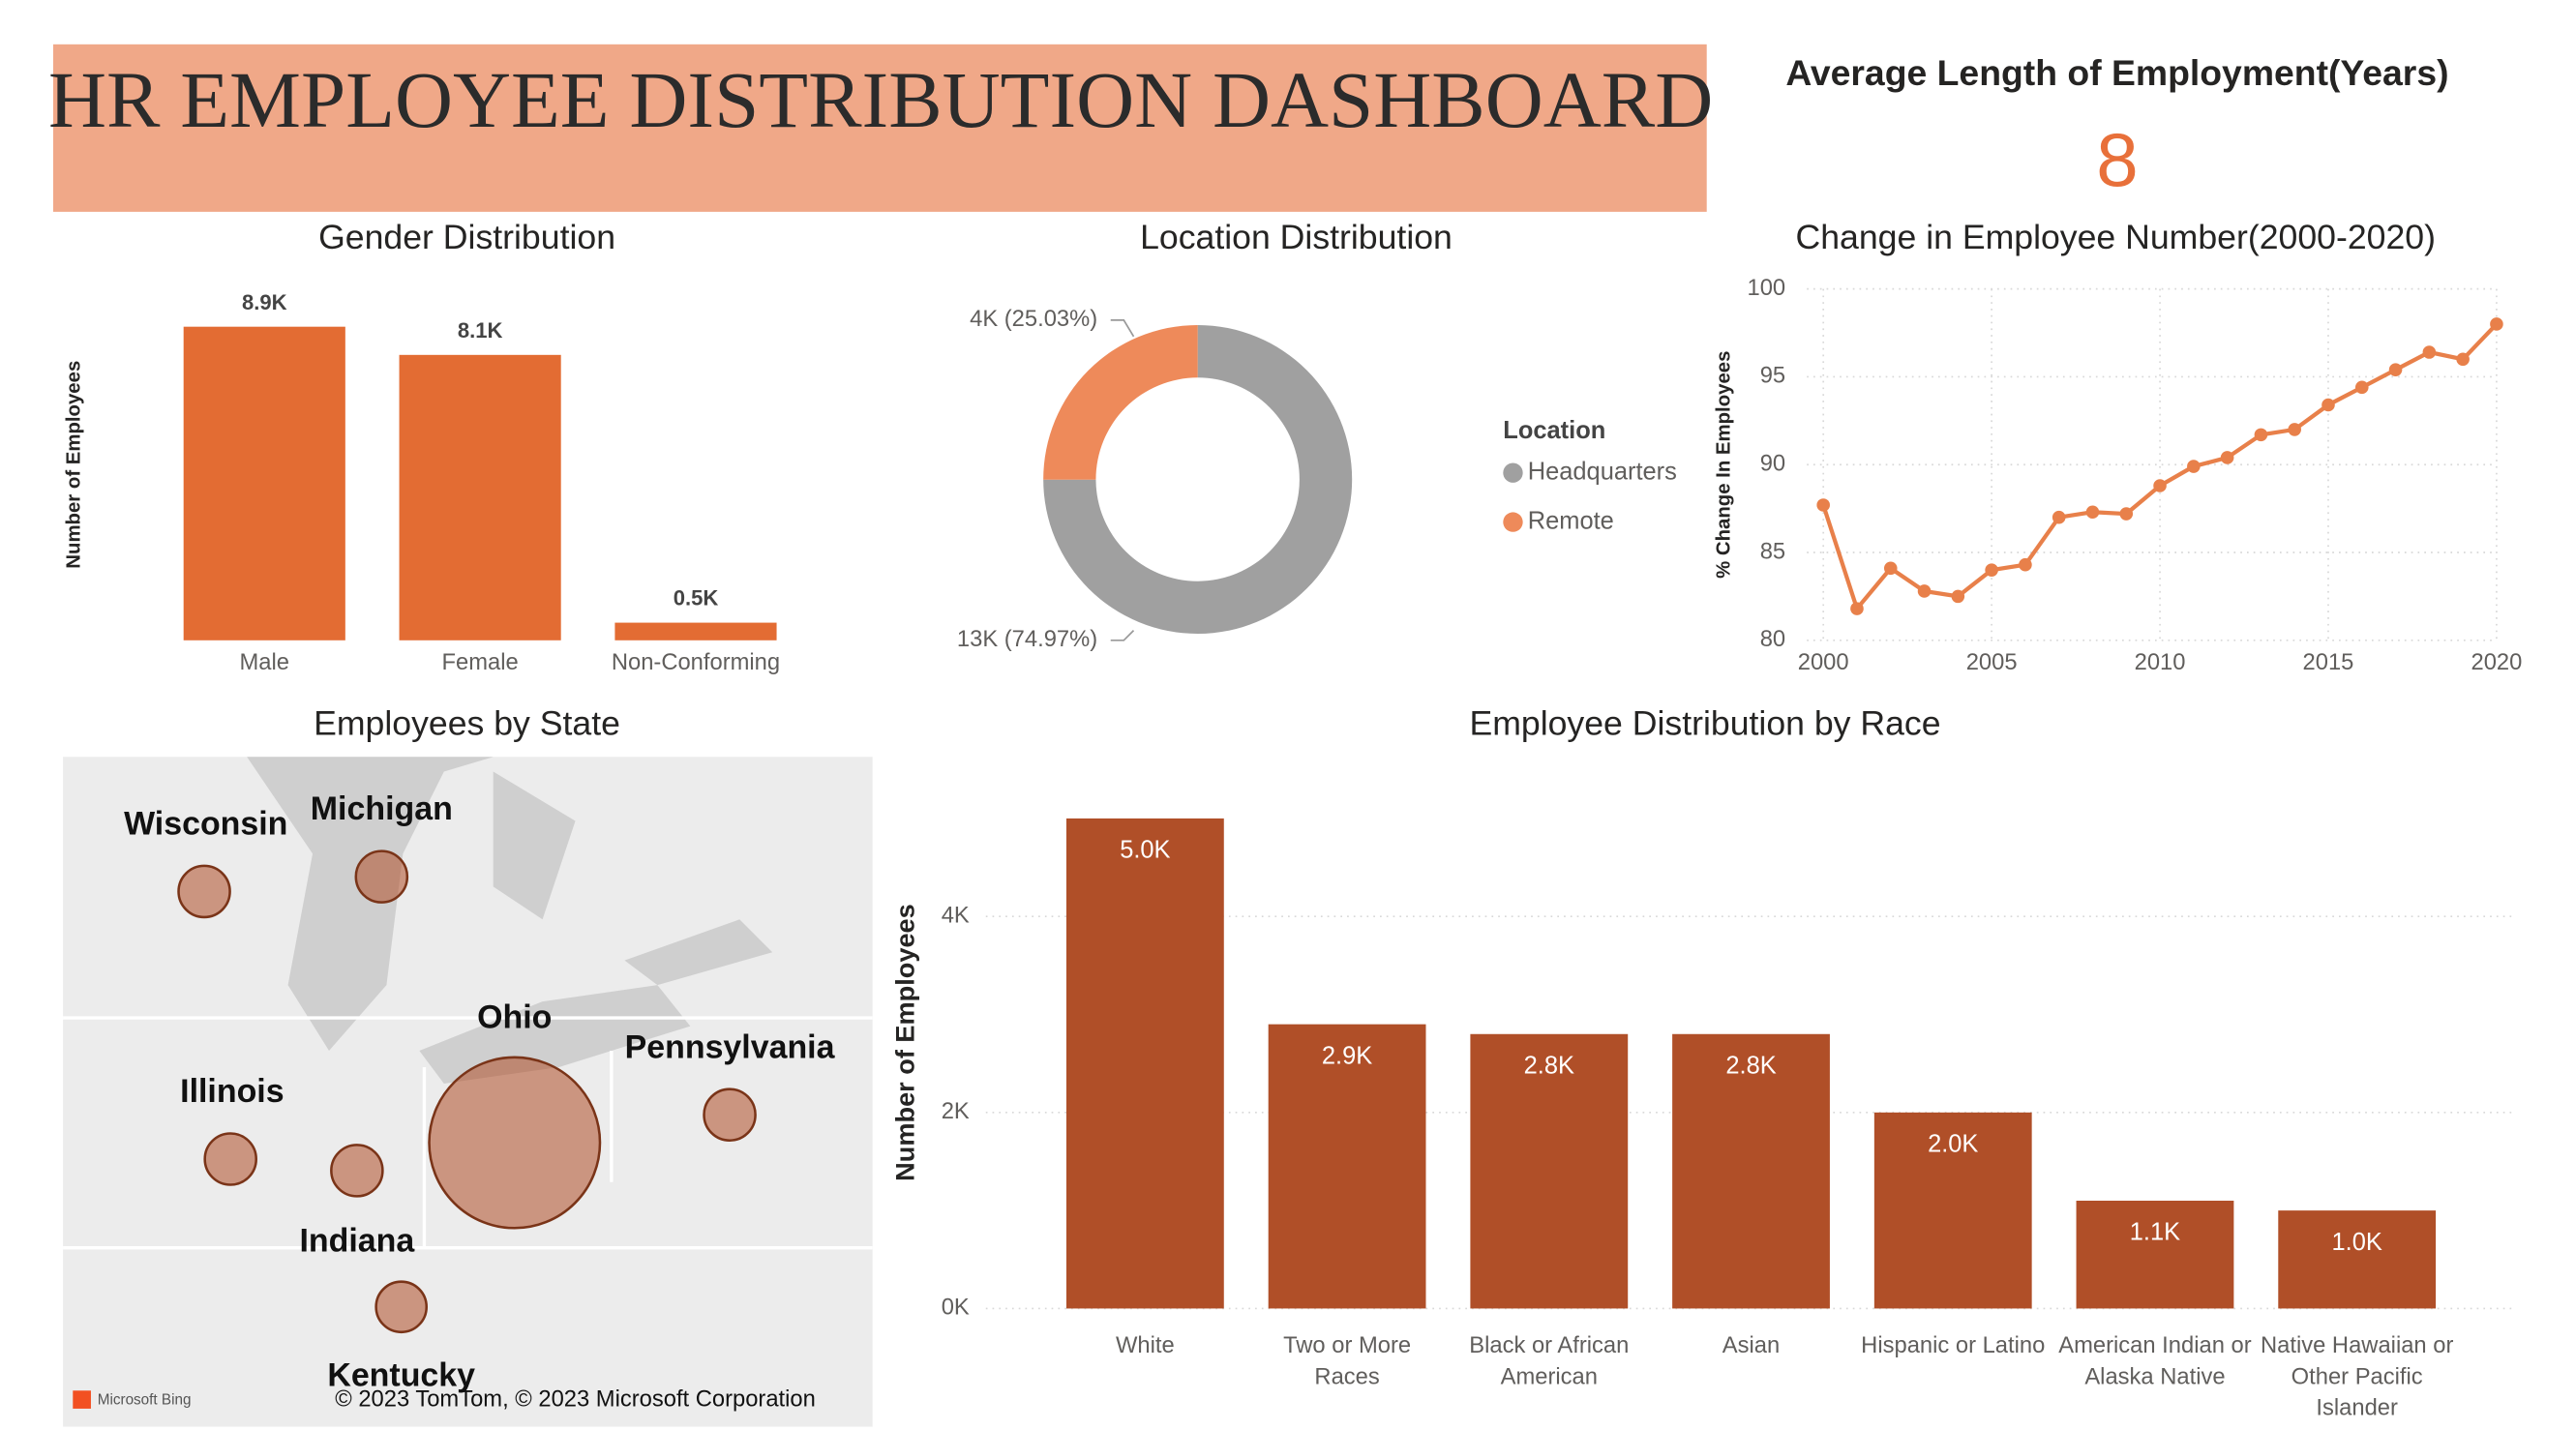 Image resolution: width=2576 pixels, height=1430 pixels. I want to click on x-tick-label-box: White, so click(1145, 1345).